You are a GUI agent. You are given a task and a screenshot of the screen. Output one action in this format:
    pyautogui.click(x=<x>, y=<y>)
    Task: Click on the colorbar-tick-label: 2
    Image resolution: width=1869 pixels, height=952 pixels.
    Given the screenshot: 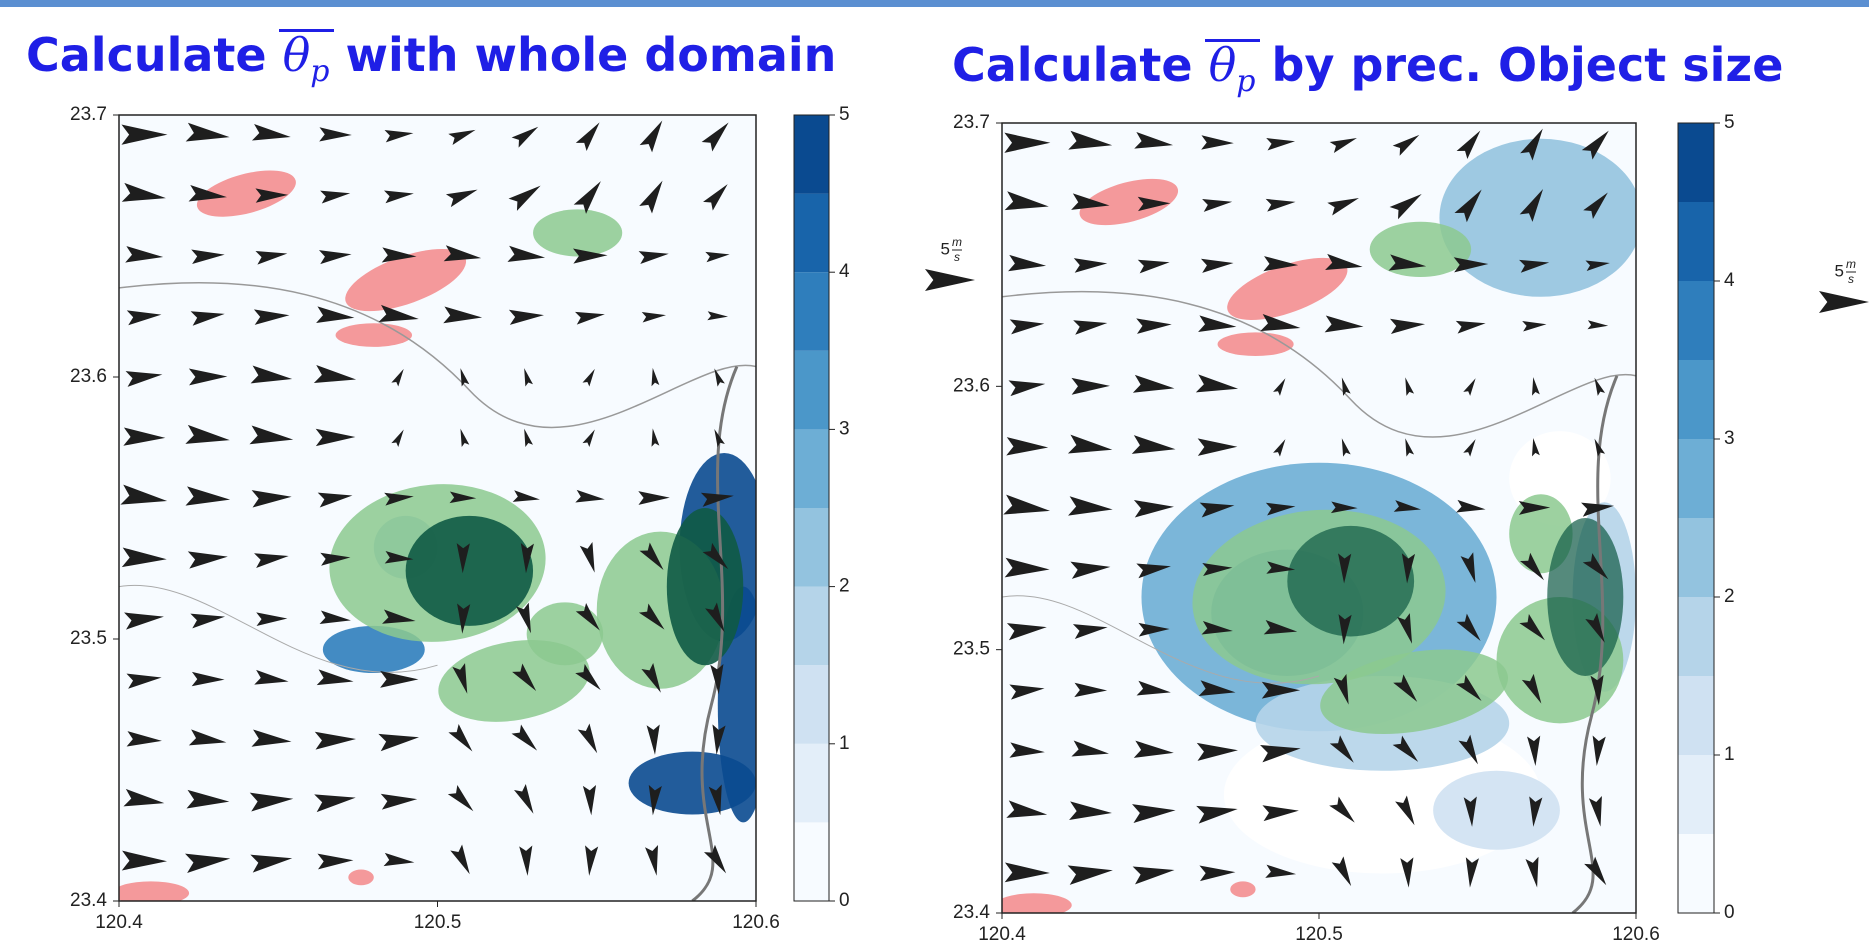 What is the action you would take?
    pyautogui.click(x=1729, y=596)
    